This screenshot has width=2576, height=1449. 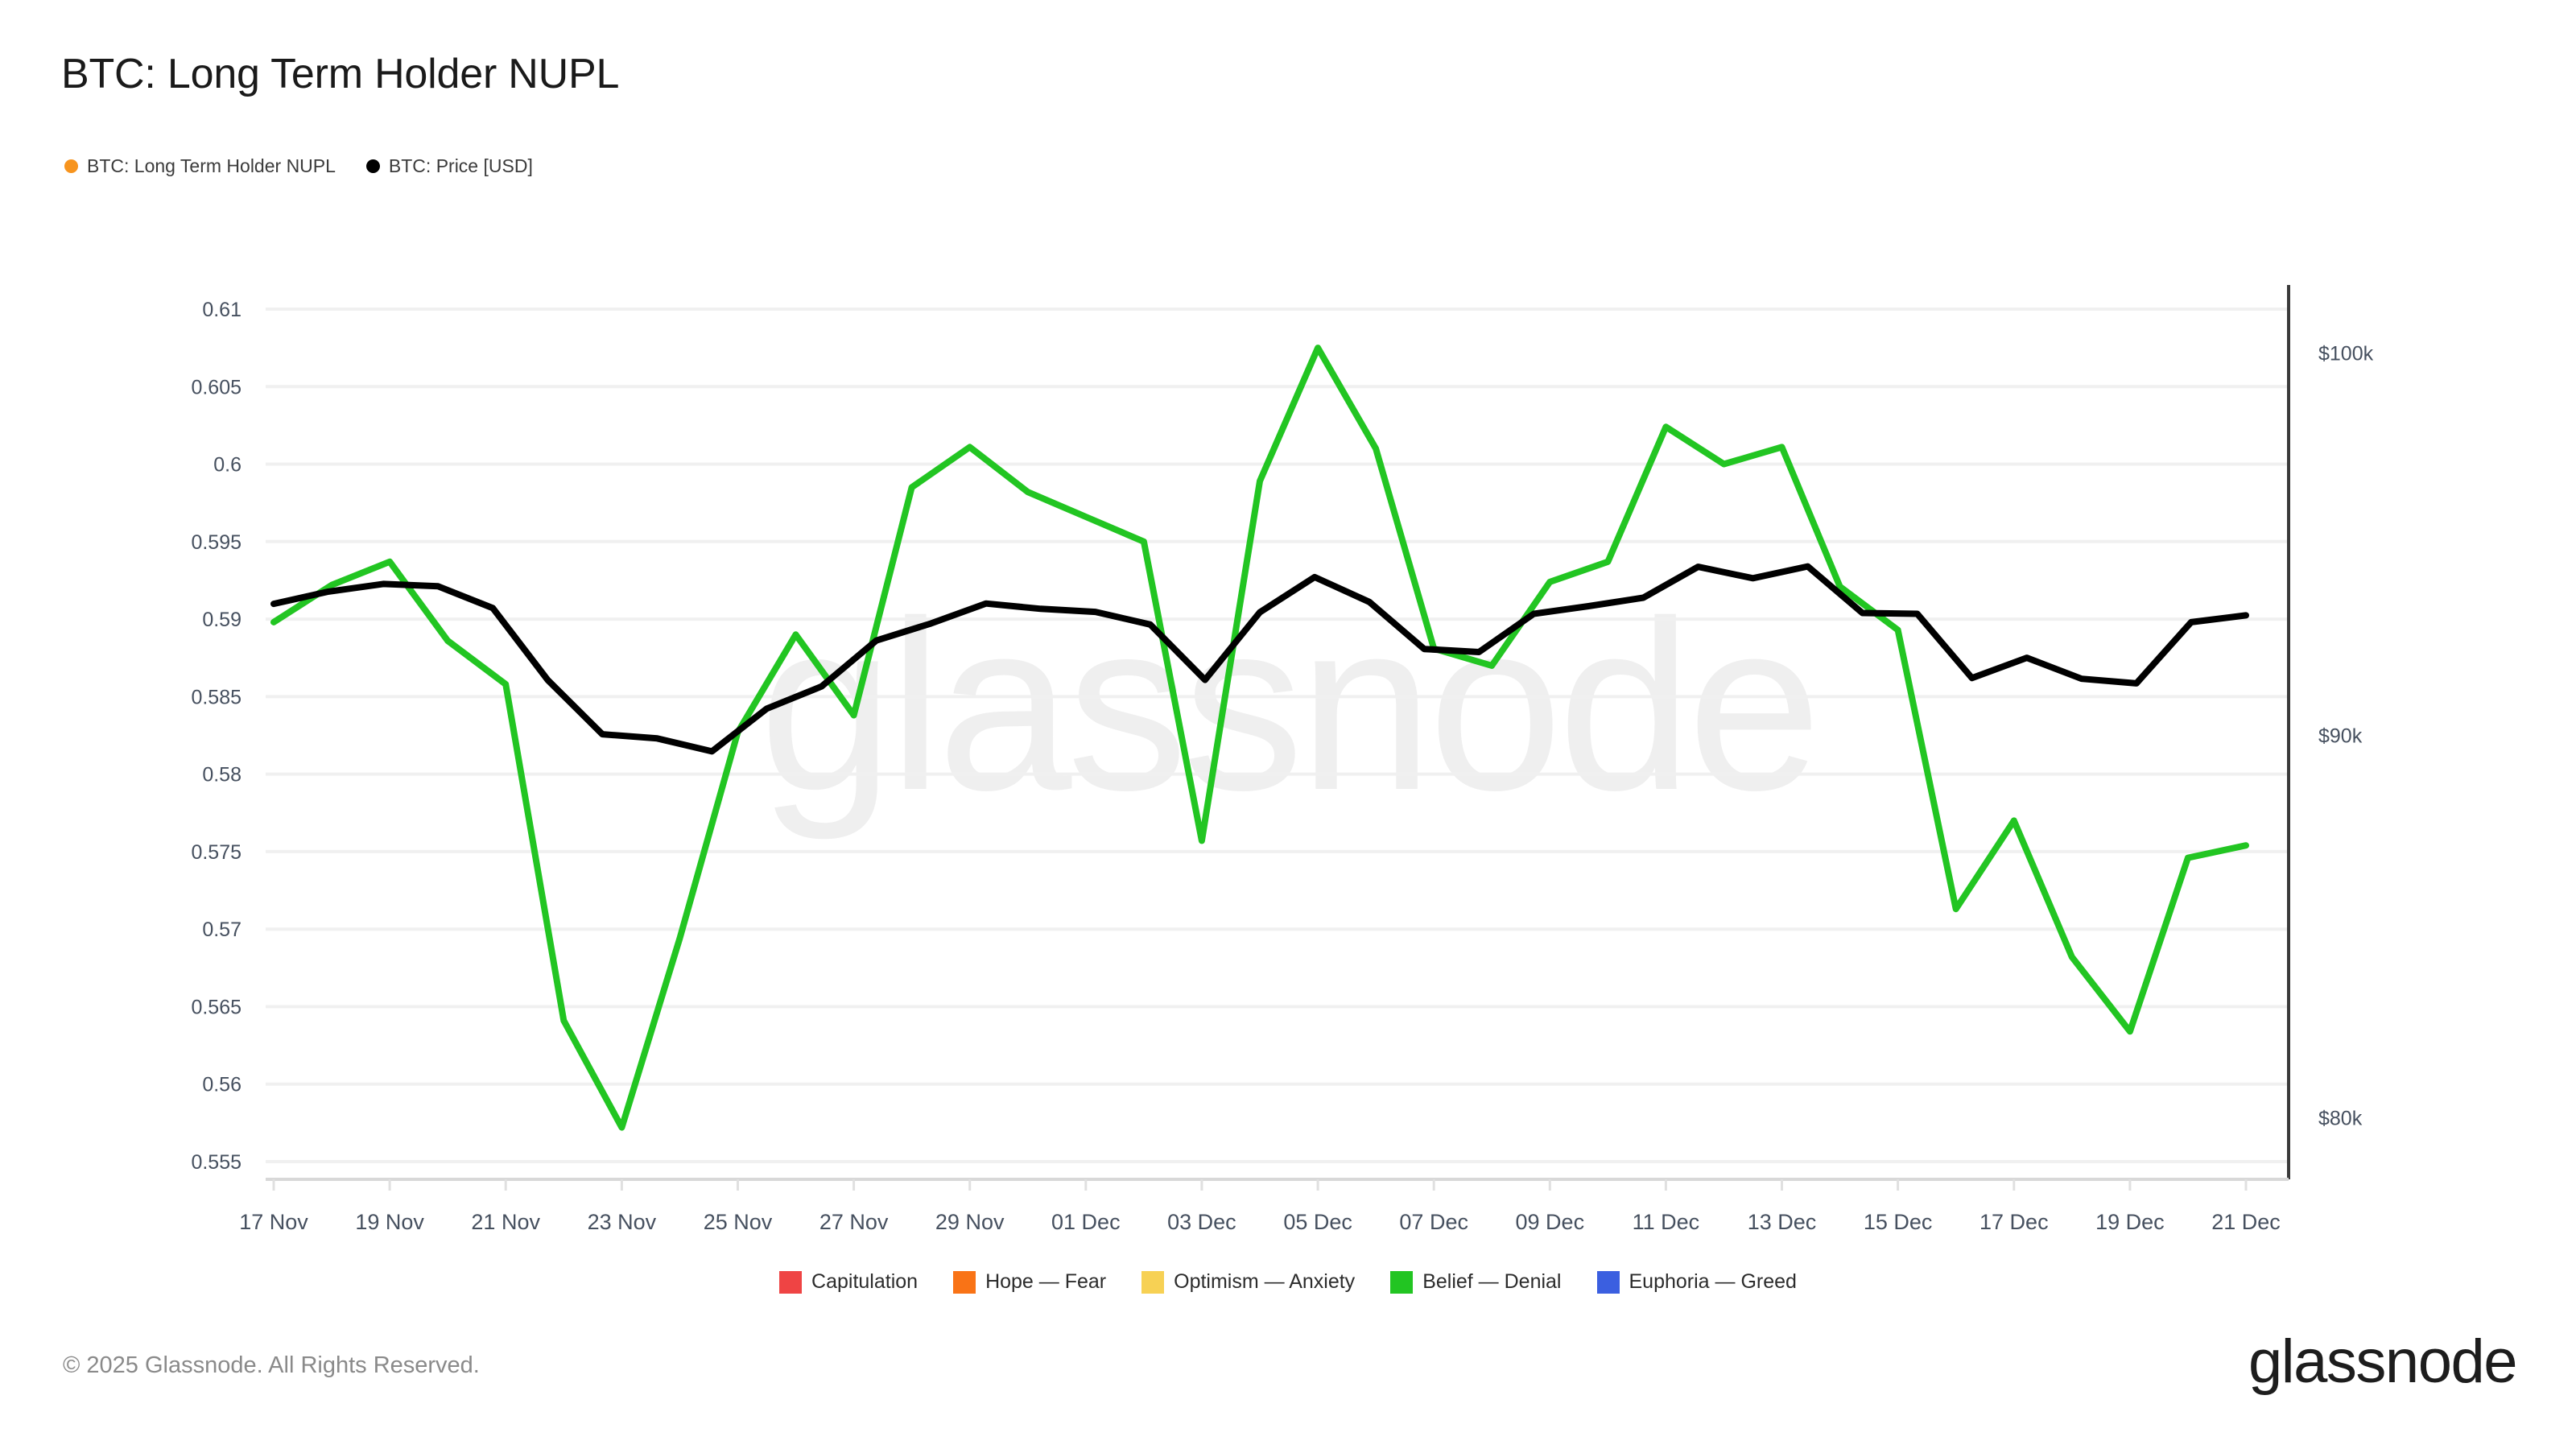 What do you see at coordinates (389, 1222) in the screenshot?
I see `x-axis-tick-label: 19 Nov` at bounding box center [389, 1222].